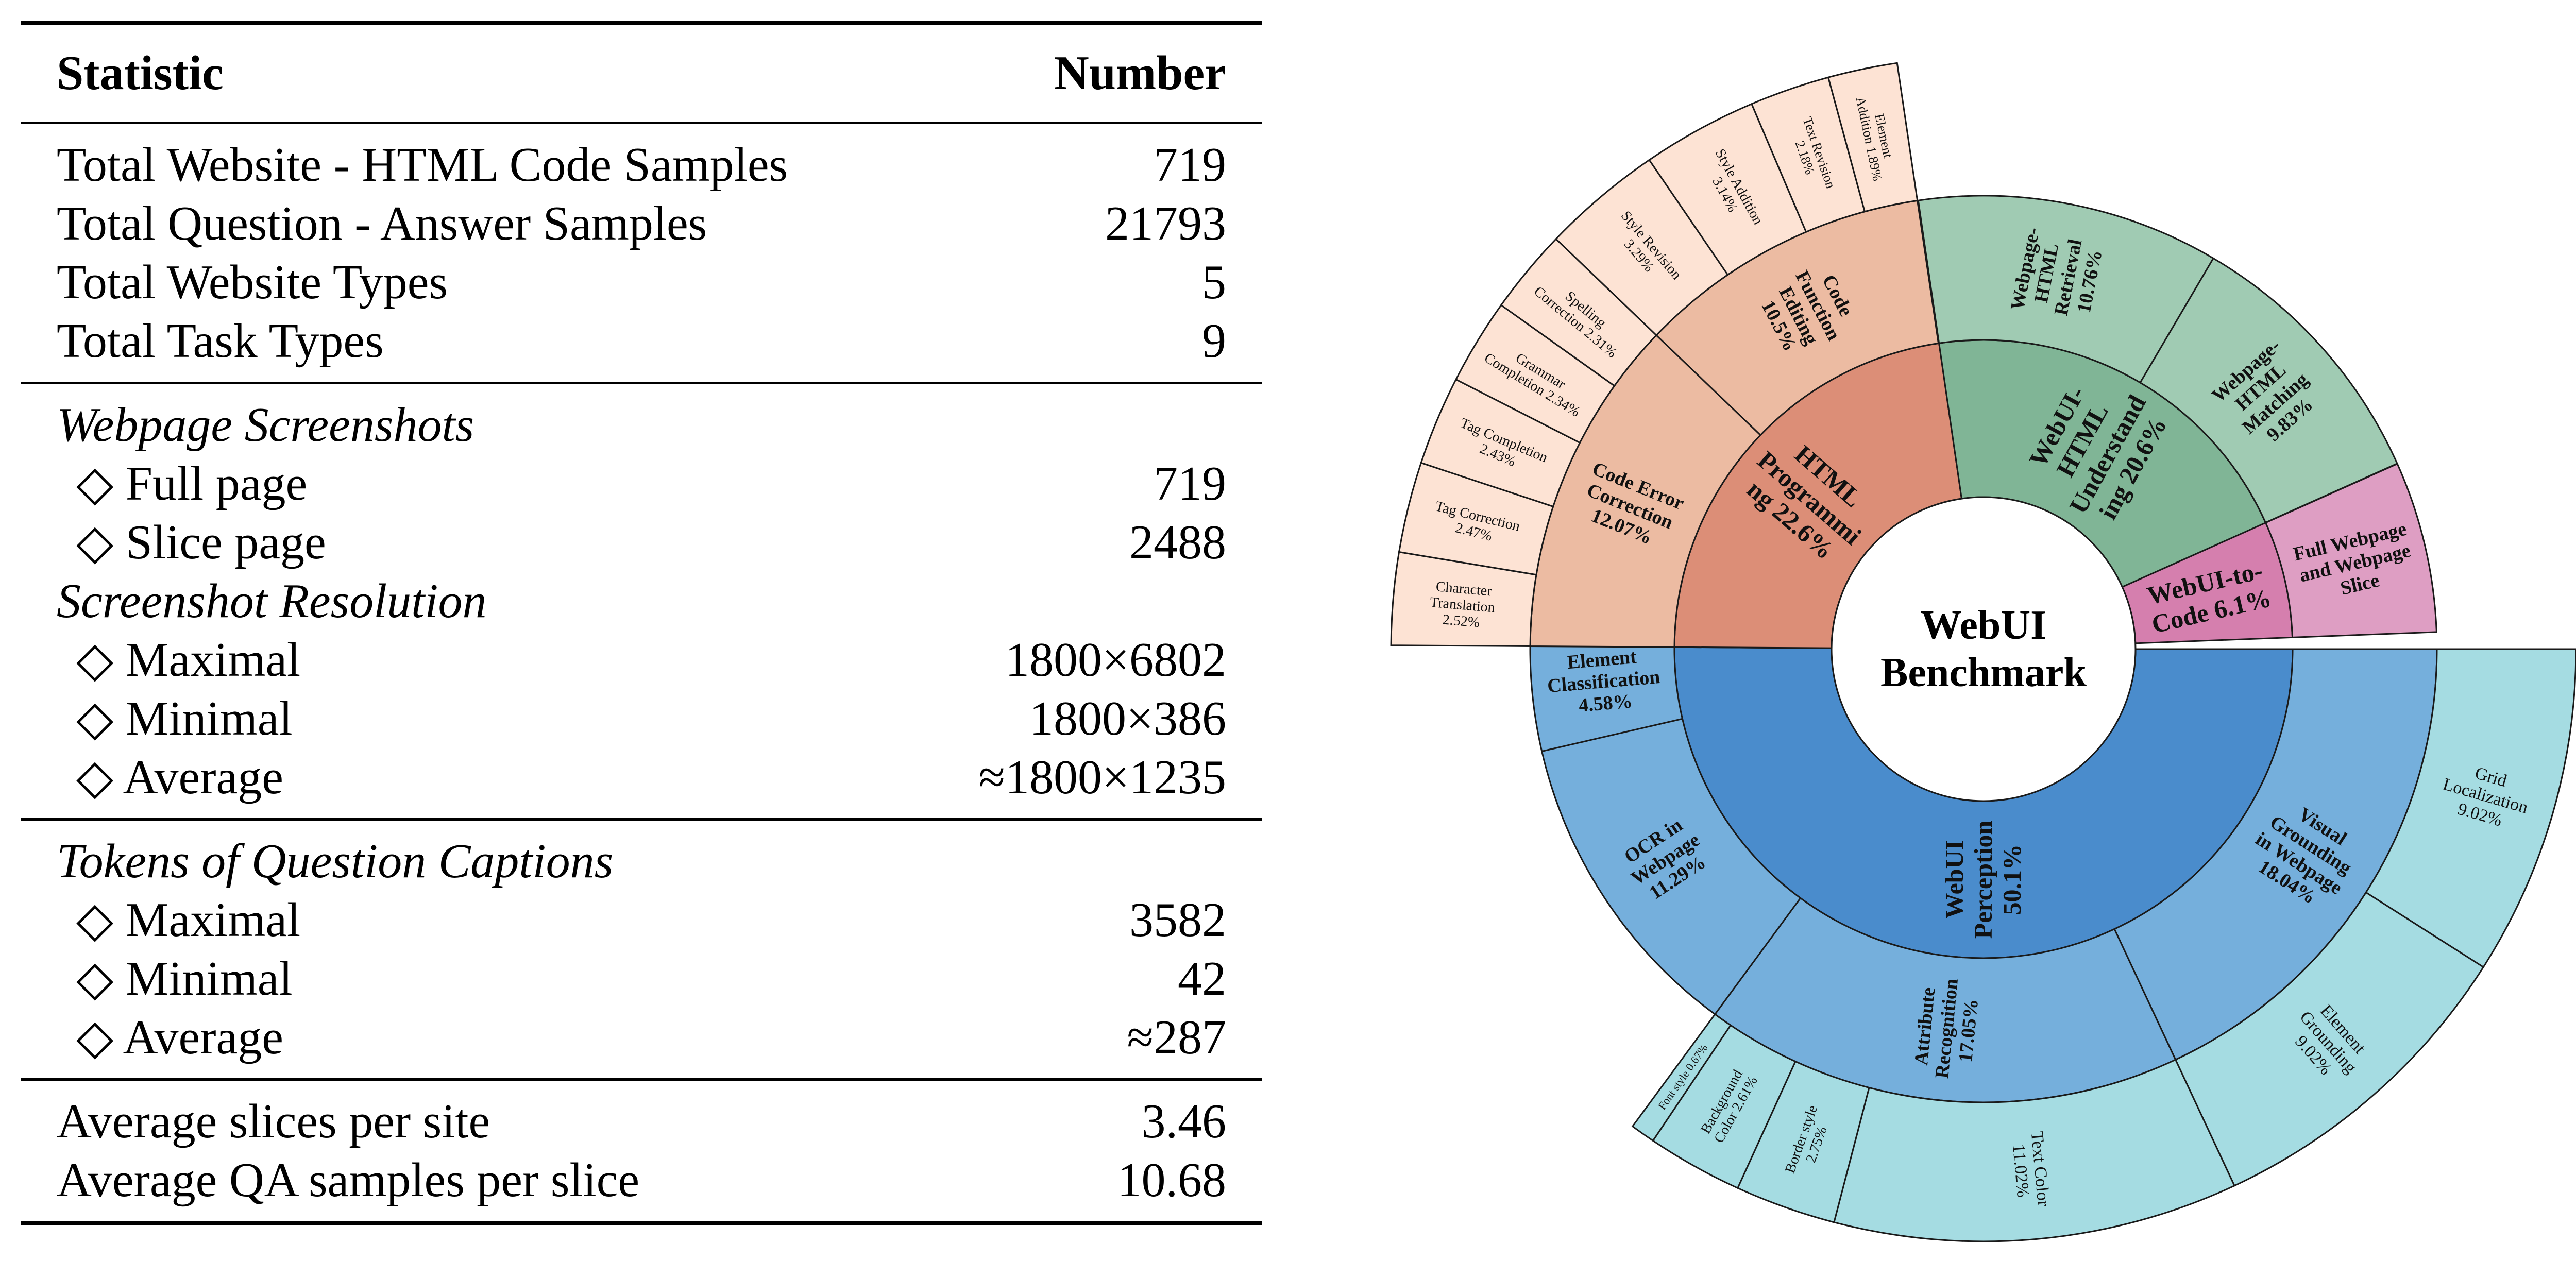 This screenshot has height=1277, width=2576. Describe the element at coordinates (192, 483) in the screenshot. I see `row-label: ◇ Full page` at that location.